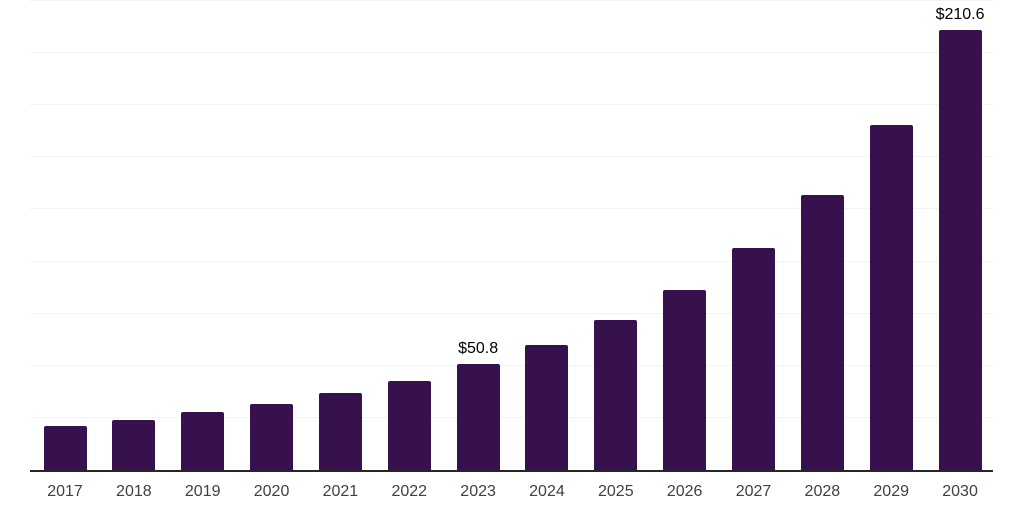 This screenshot has width=1024, height=512. I want to click on bar-2019, so click(203, 440).